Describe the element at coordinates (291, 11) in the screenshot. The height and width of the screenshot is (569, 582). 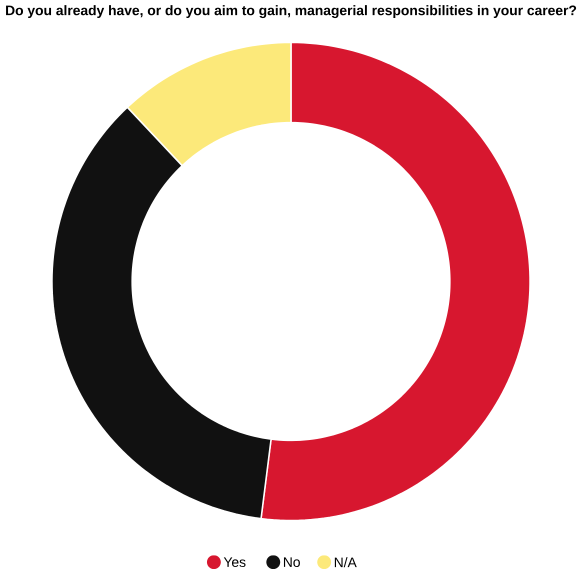
I see `chart-title: Do you already have, or do you aim to gain, managerial responsibilities in your career?` at that location.